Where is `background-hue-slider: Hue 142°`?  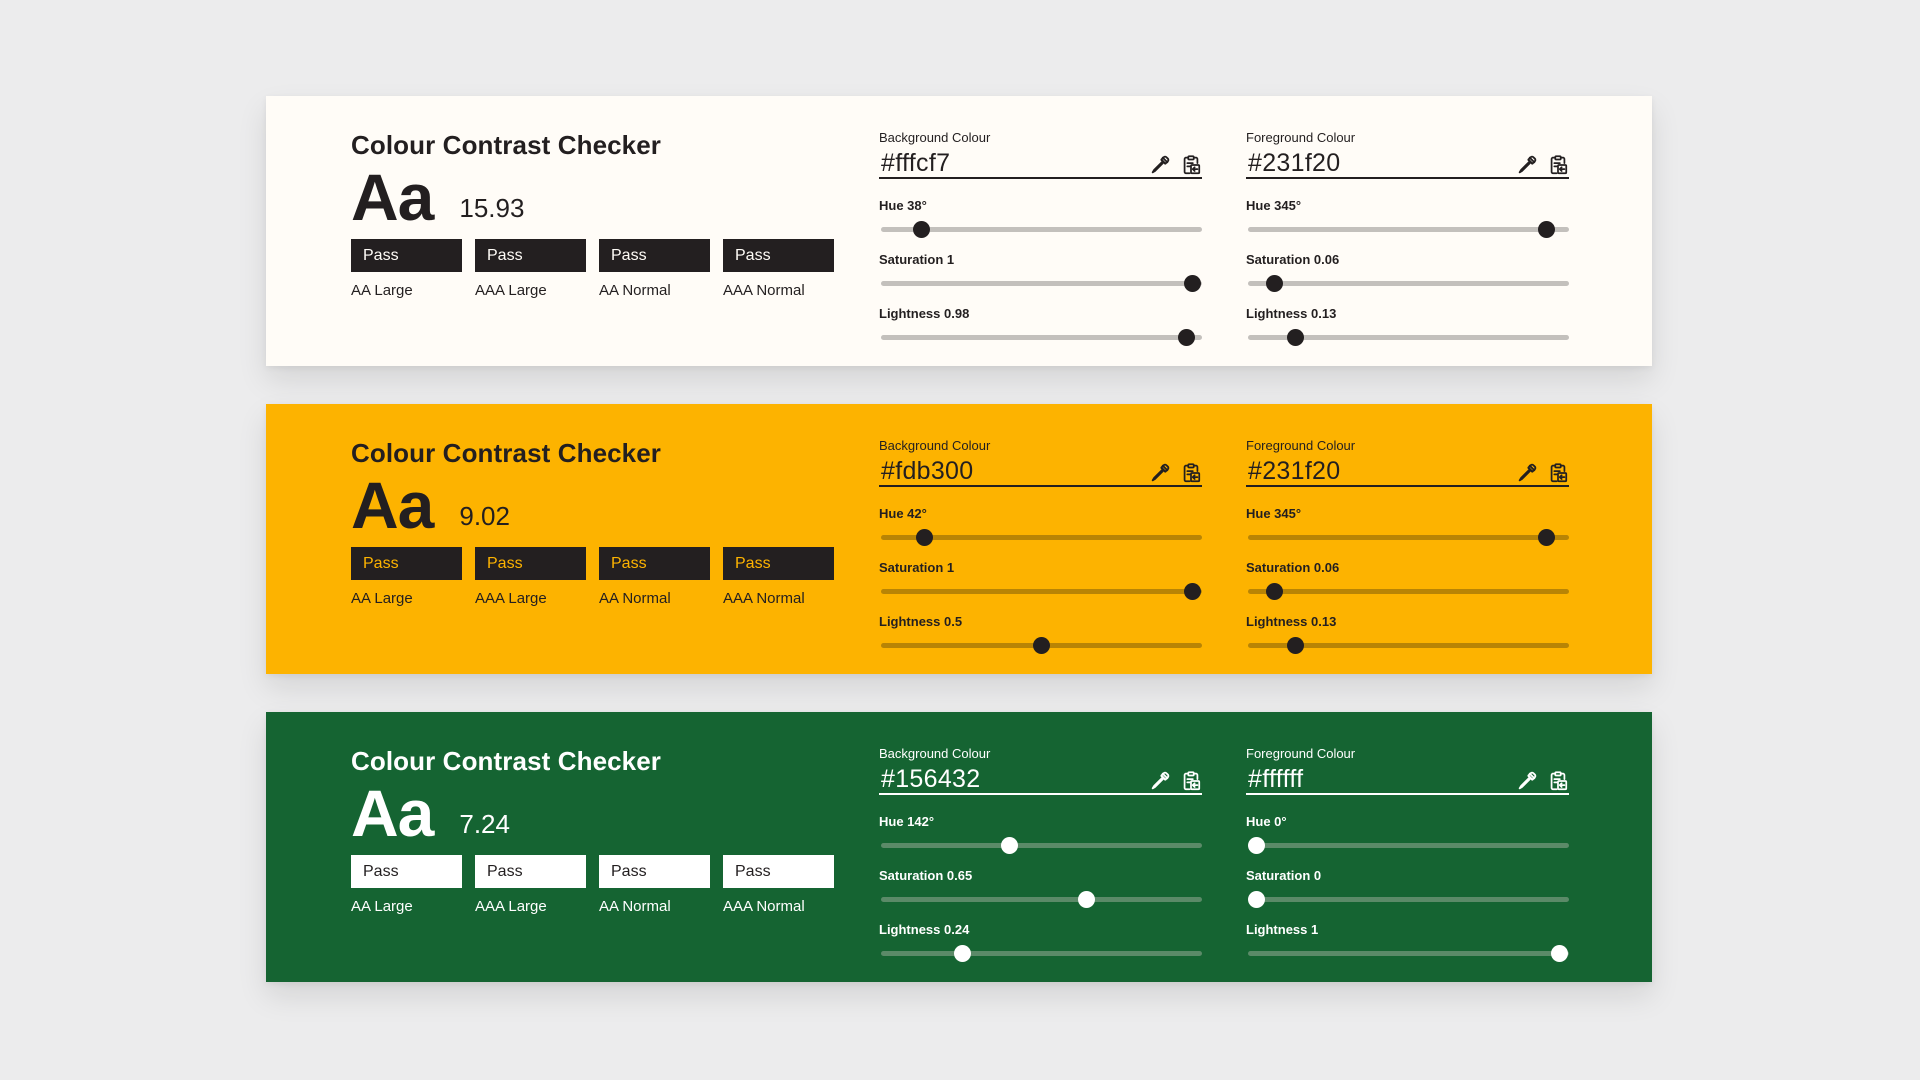 background-hue-slider: Hue 142° is located at coordinates (1040, 834).